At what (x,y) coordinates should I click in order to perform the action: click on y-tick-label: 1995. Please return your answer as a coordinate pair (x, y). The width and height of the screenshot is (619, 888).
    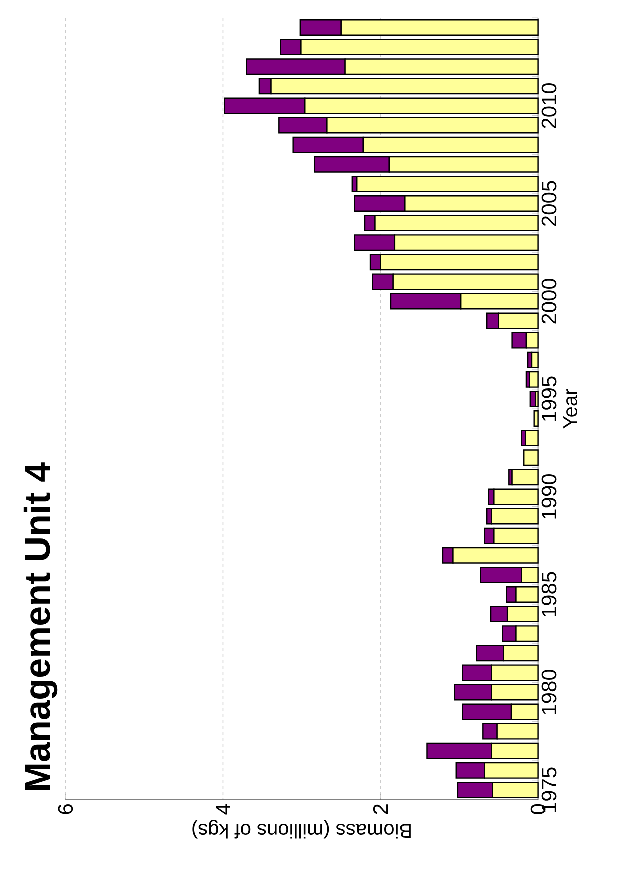
    Looking at the image, I should click on (549, 398).